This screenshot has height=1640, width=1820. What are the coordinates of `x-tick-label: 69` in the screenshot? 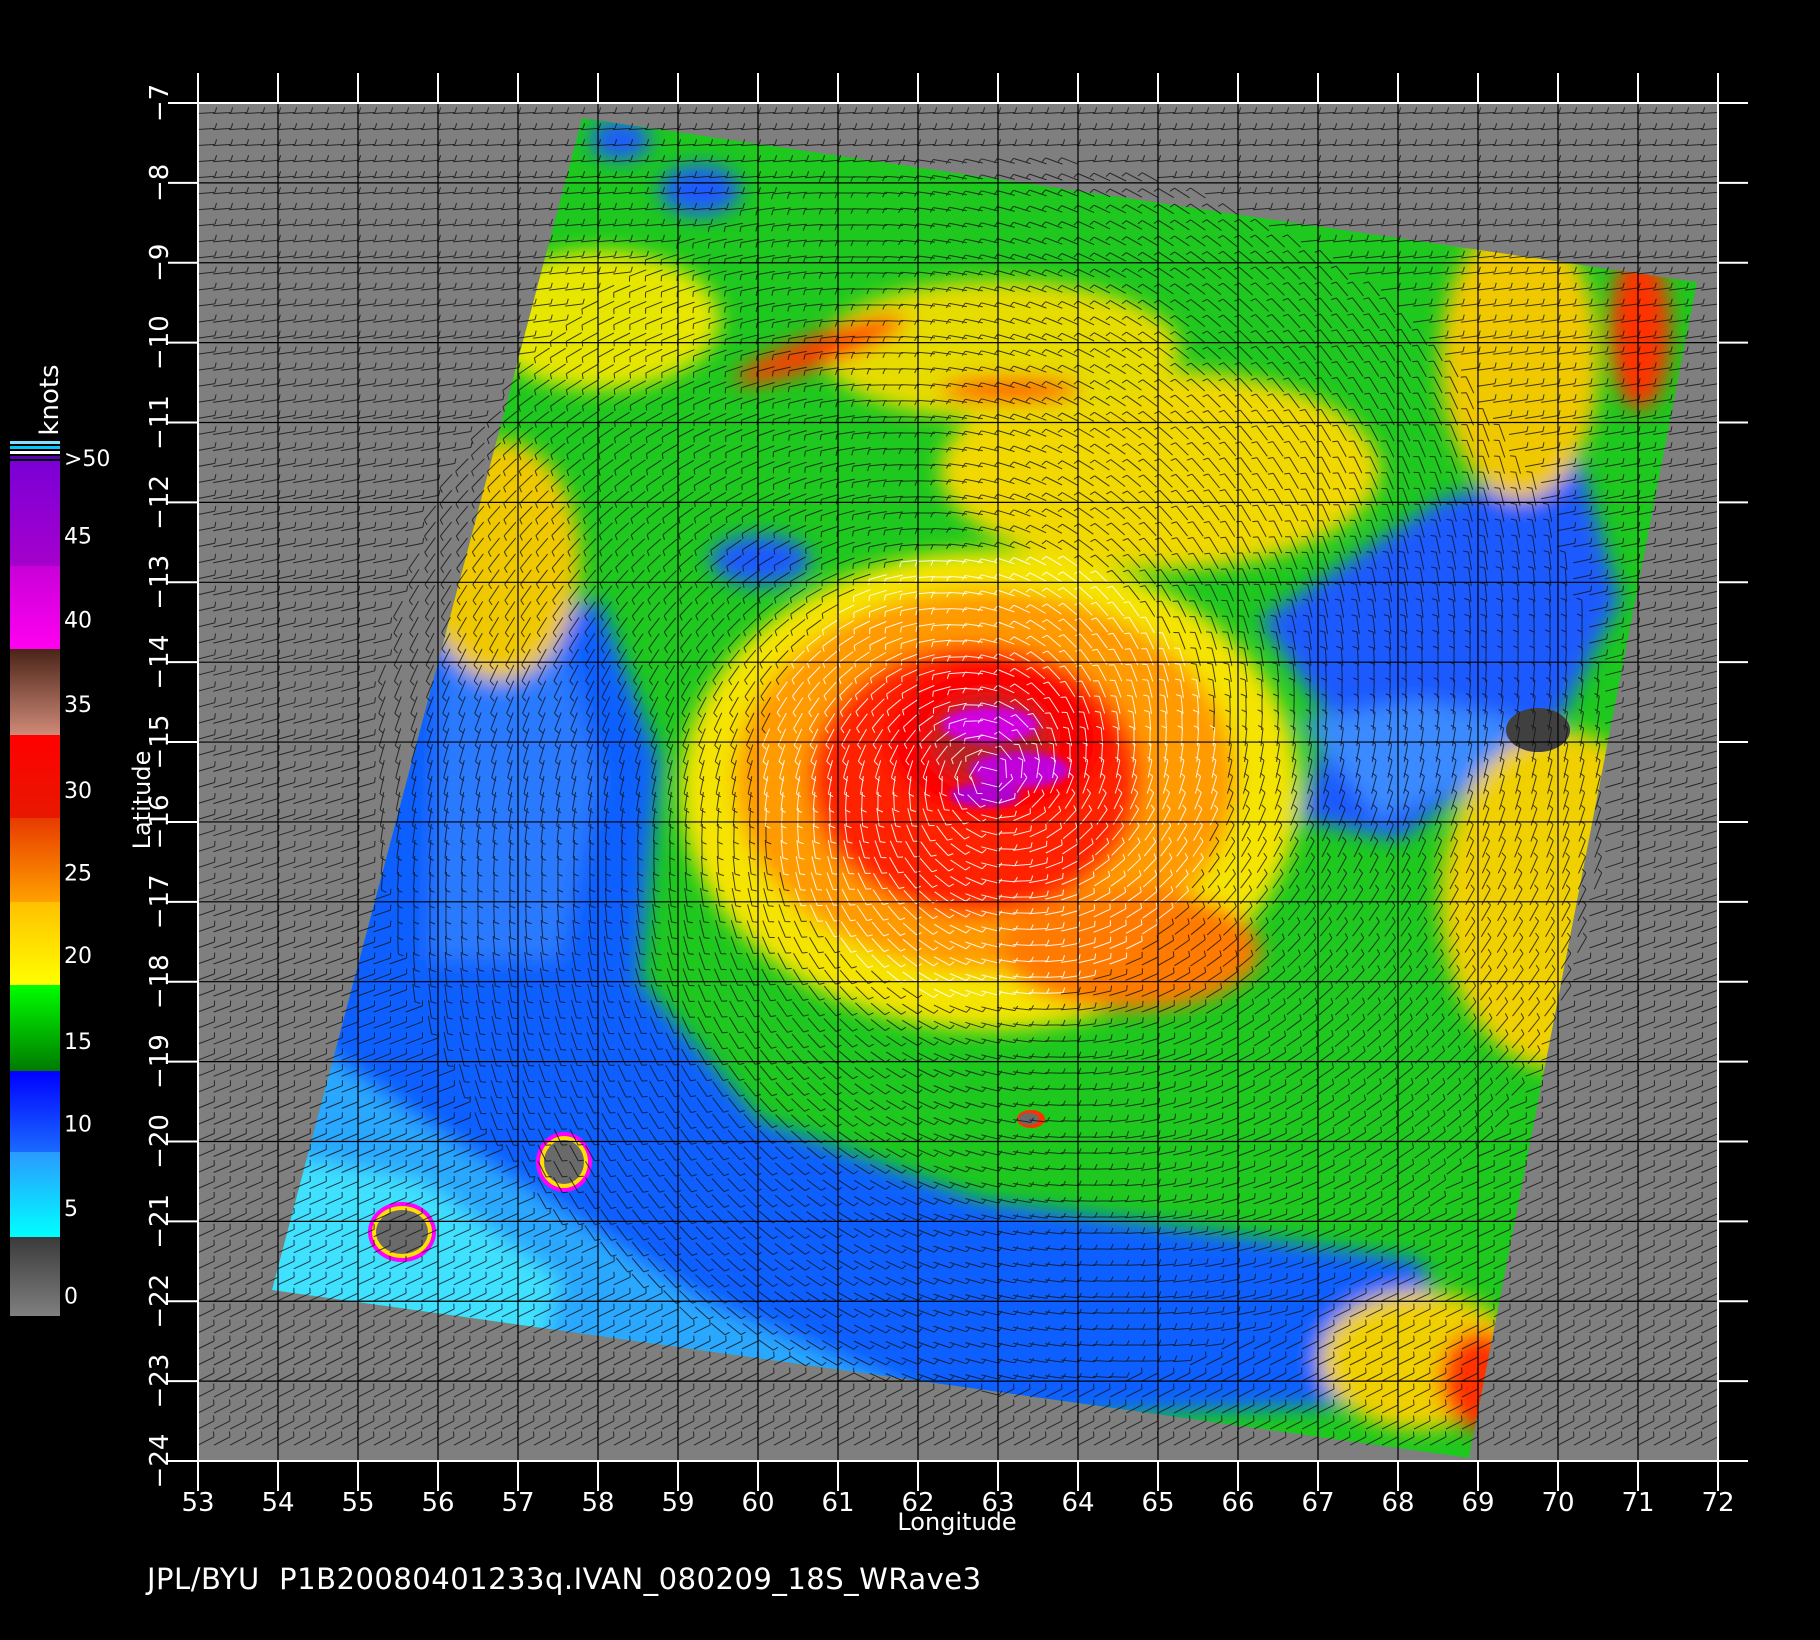 It's located at (1477, 1503).